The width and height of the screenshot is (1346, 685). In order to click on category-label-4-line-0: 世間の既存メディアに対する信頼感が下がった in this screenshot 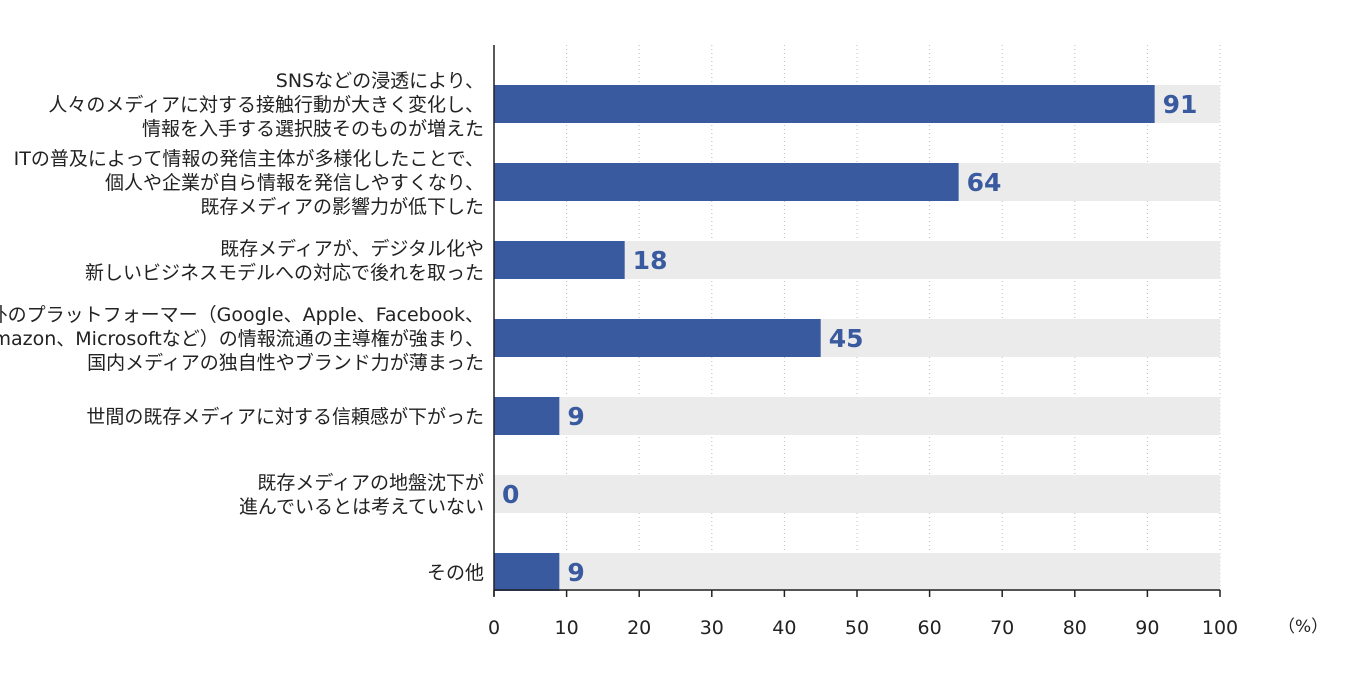, I will do `click(285, 417)`.